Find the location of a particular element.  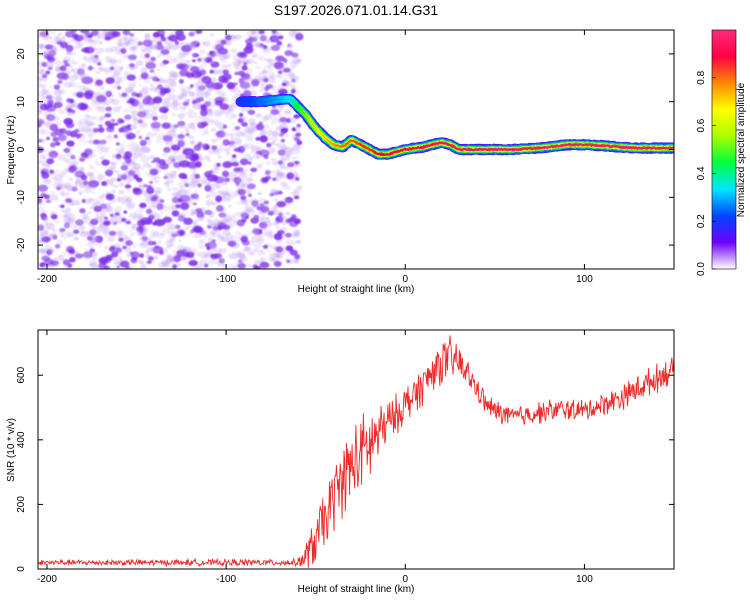

x-tick-label: 100 is located at coordinates (584, 279).